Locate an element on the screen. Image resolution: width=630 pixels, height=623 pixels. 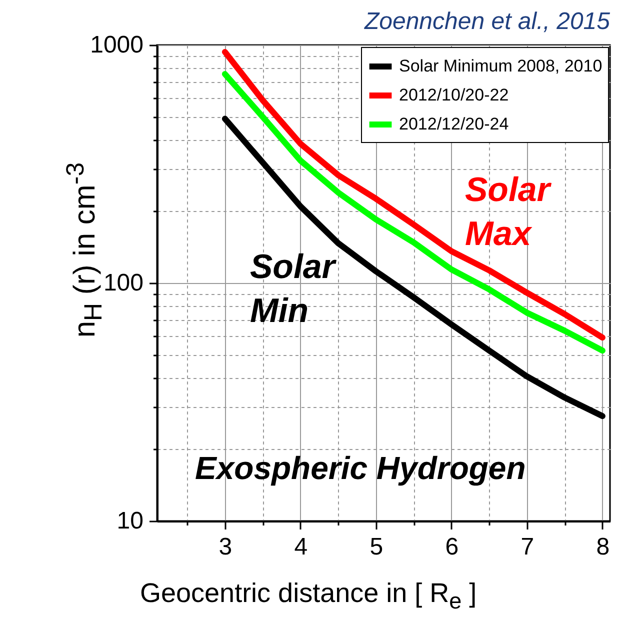
text: Zoennchen et al., 2015 is located at coordinates (487, 22).